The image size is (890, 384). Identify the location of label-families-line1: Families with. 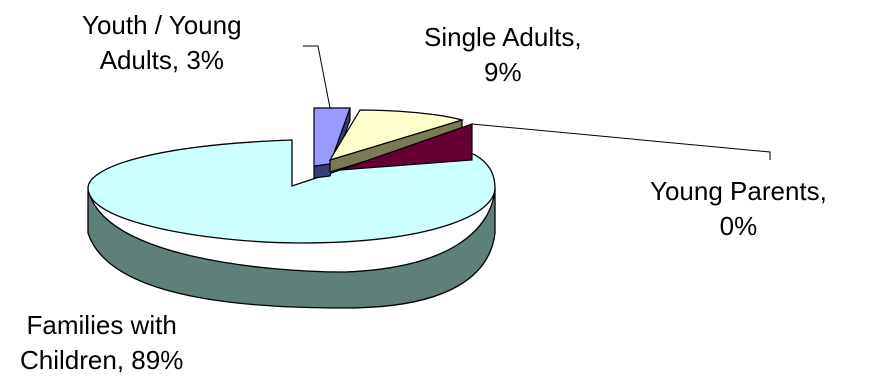
(101, 325).